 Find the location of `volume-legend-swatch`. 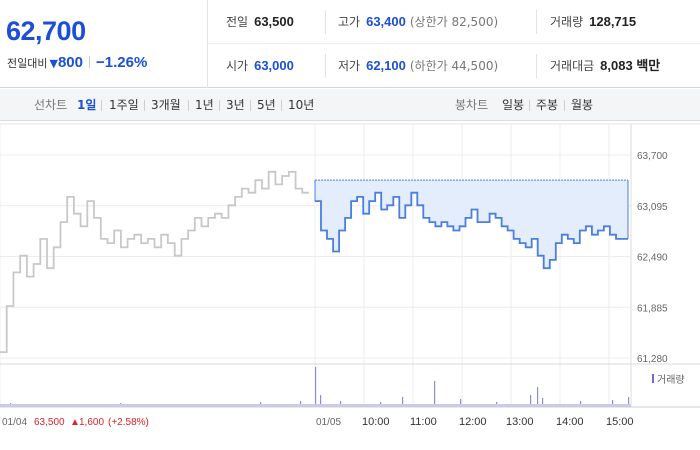

volume-legend-swatch is located at coordinates (653, 378).